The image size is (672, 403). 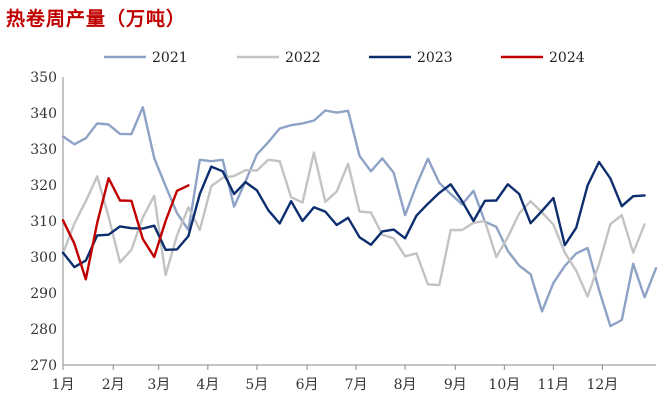 What do you see at coordinates (96, 19) in the screenshot?
I see `chart-title: 热卷周产量（万吨）` at bounding box center [96, 19].